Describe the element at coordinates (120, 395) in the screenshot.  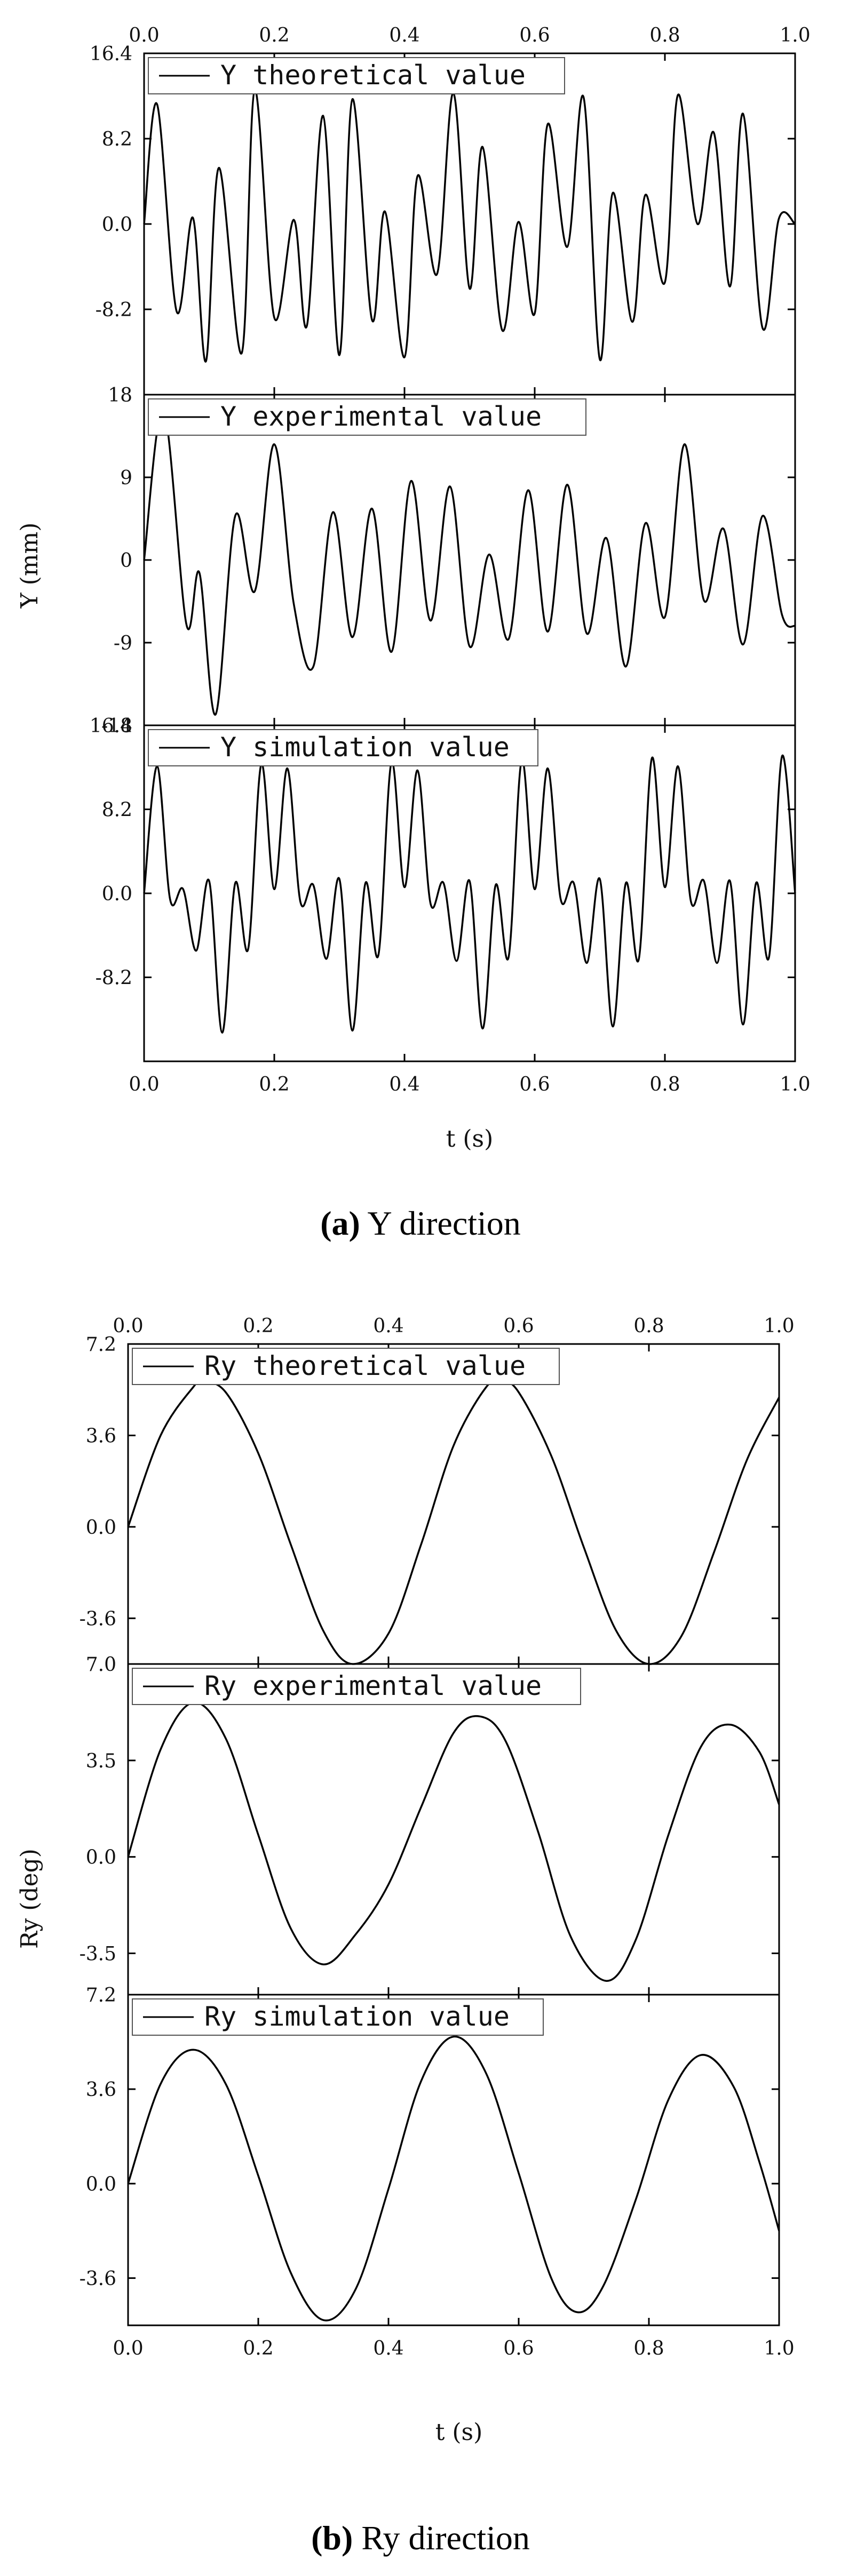
I see `y-tick-label: 18` at that location.